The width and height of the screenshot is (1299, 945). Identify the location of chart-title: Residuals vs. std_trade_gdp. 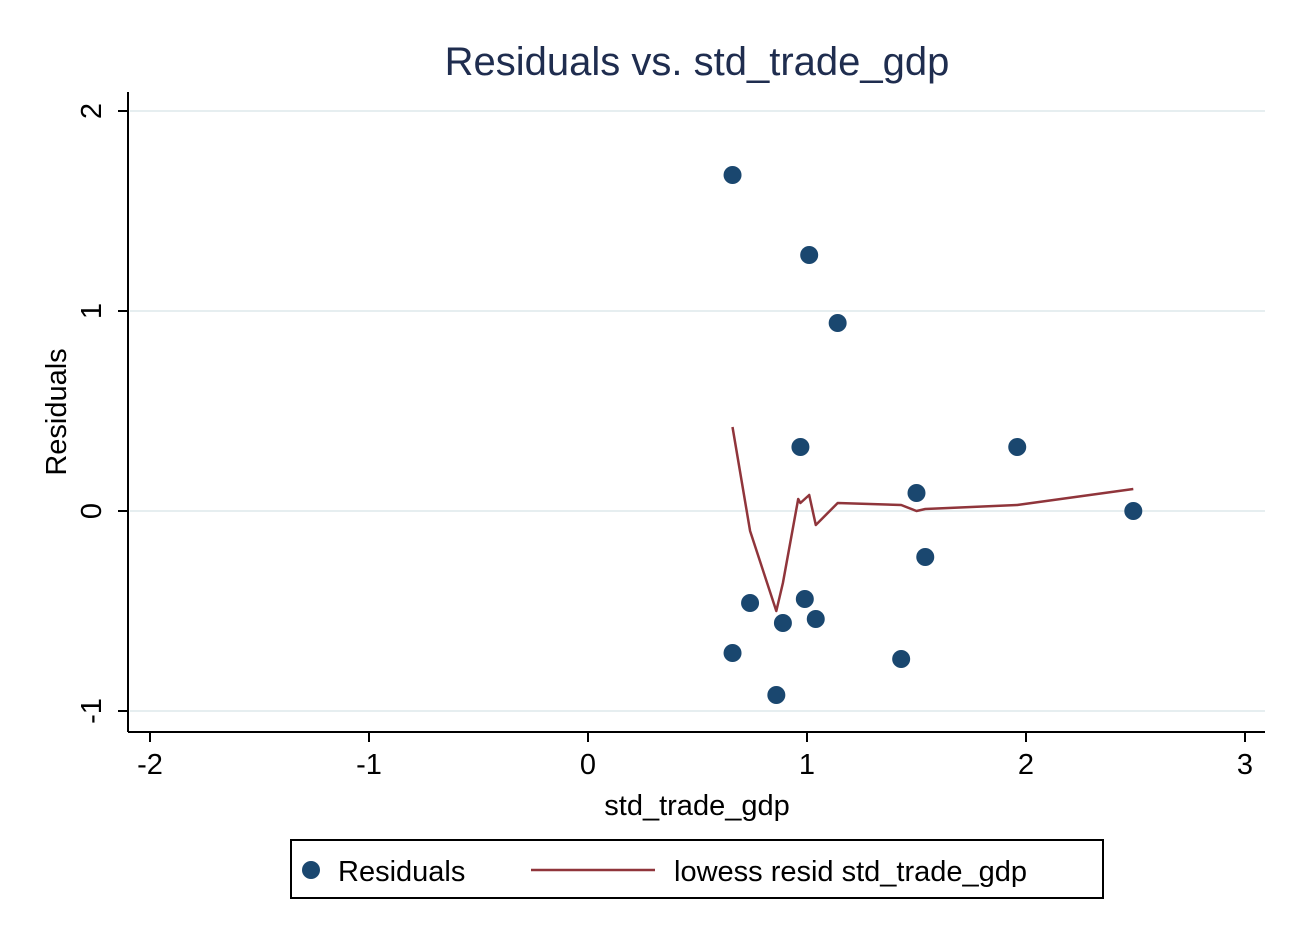
(697, 62).